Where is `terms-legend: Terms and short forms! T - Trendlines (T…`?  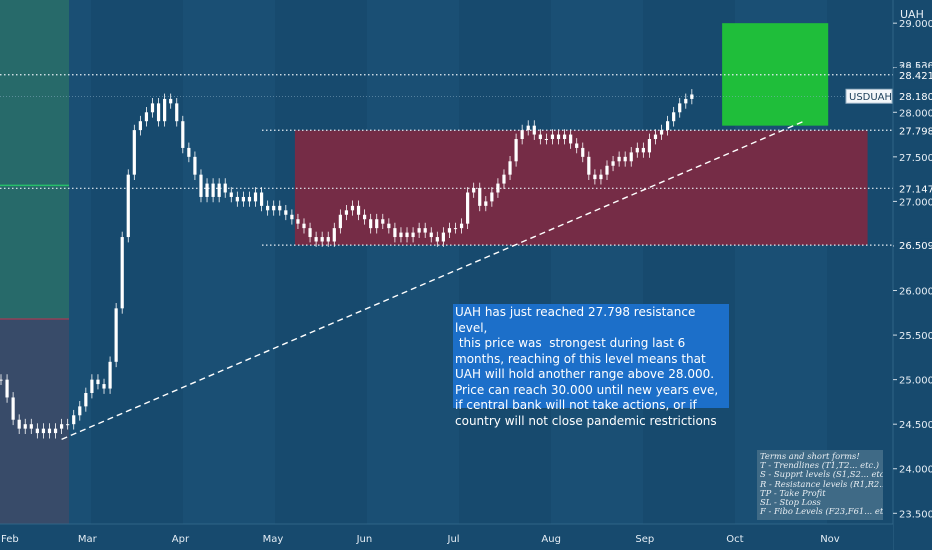
terms-legend: Terms and short forms! T - Trendlines (T… is located at coordinates (820, 485).